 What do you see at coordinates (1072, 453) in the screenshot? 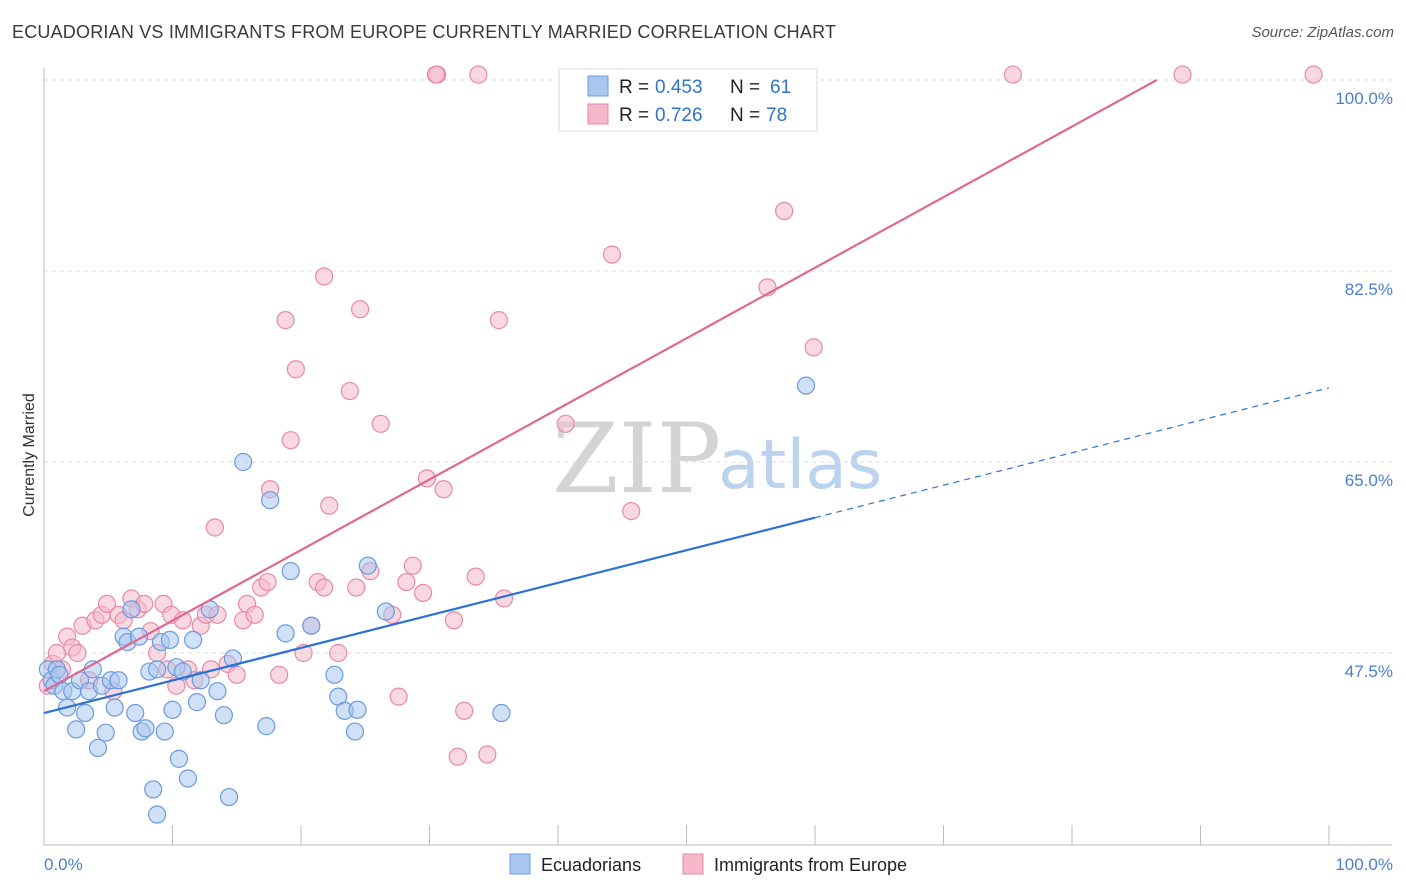
I see `ecuadorian-trend-extension` at bounding box center [1072, 453].